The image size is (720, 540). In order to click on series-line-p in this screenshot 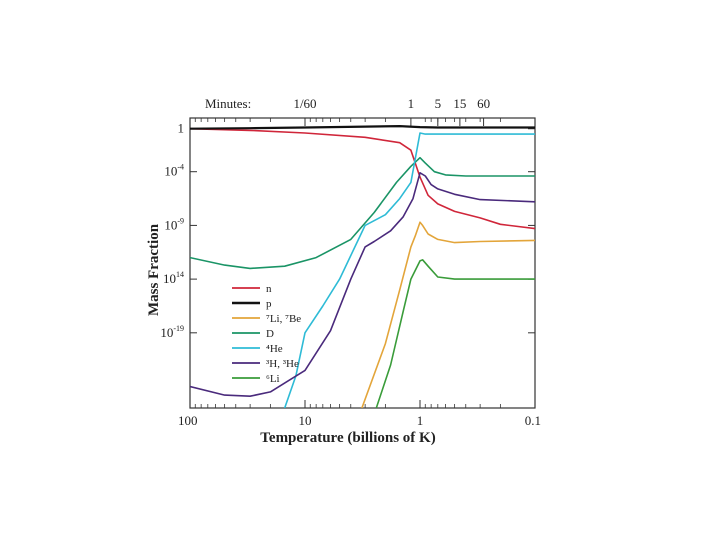, I will do `click(362, 127)`.